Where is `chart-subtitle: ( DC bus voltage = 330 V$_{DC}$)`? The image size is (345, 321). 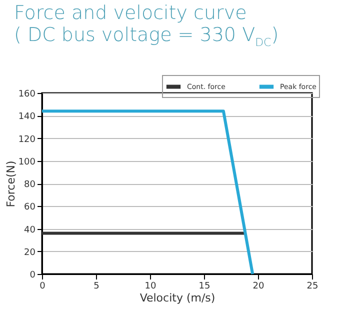 chart-subtitle: ( DC bus voltage = 330 V$_{DC}$) is located at coordinates (147, 37).